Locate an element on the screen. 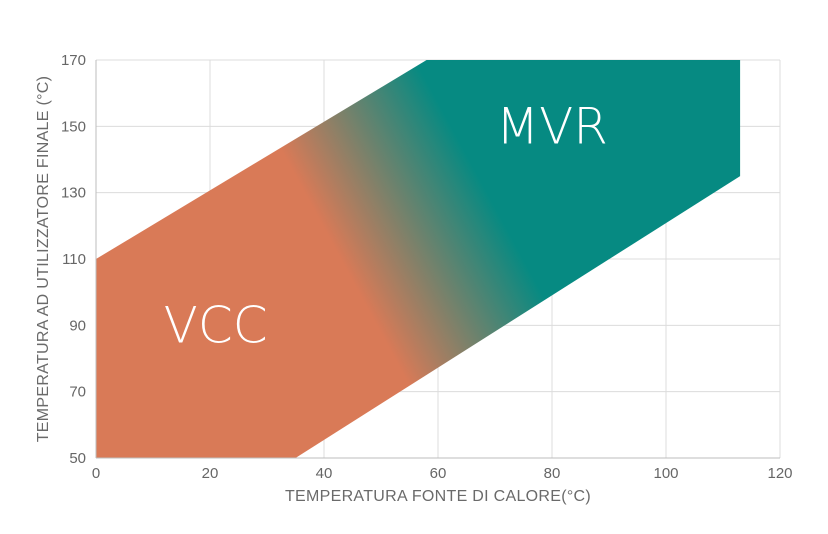 The height and width of the screenshot is (534, 828). y-tick-label: 150 is located at coordinates (73, 126).